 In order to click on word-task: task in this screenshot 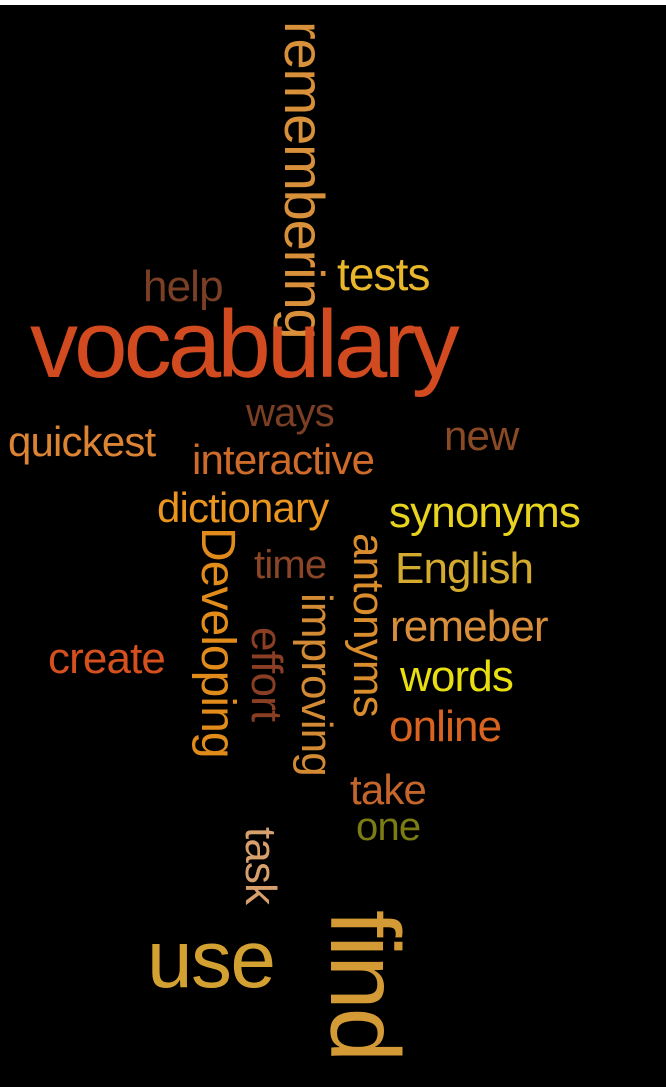, I will do `click(260, 866)`.